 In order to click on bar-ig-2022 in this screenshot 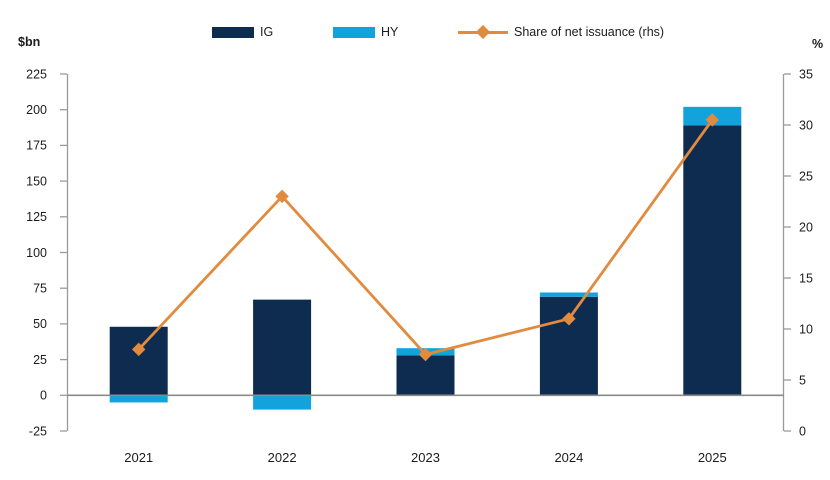, I will do `click(282, 347)`.